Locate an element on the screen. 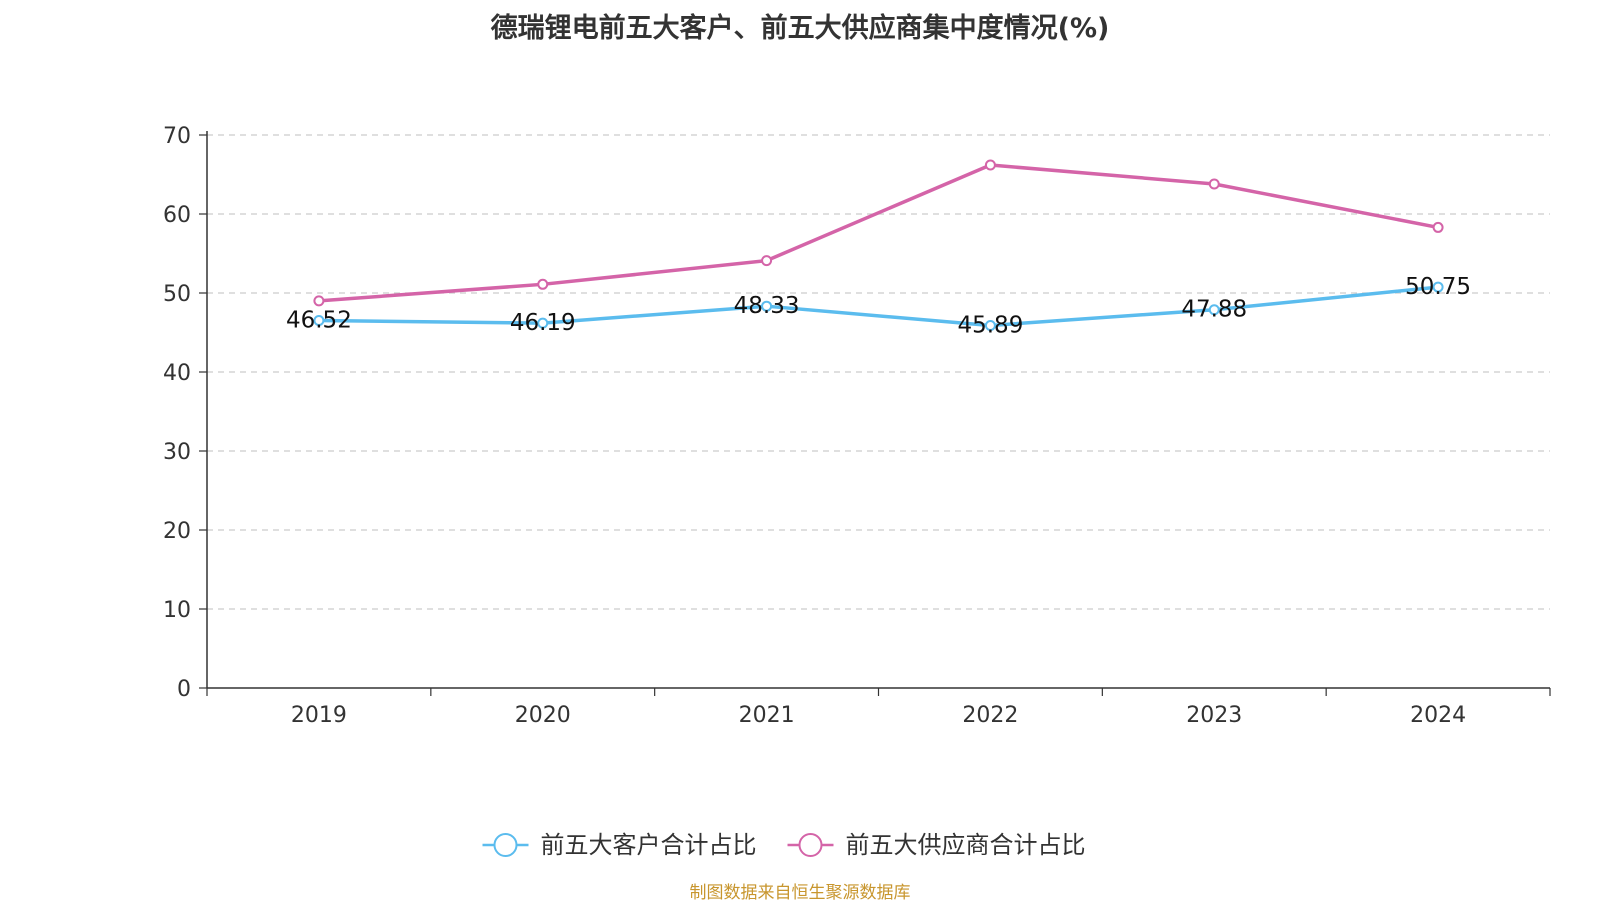  legend-label: 前五大客户合计占比 is located at coordinates (649, 845).